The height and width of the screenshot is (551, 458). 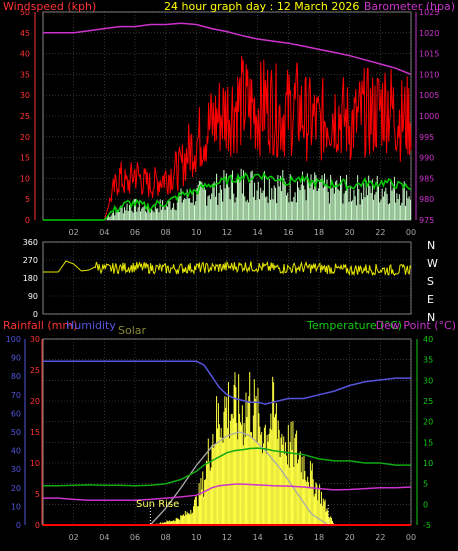 I want to click on humidity-y-tick-label: 80, so click(x=16, y=376).